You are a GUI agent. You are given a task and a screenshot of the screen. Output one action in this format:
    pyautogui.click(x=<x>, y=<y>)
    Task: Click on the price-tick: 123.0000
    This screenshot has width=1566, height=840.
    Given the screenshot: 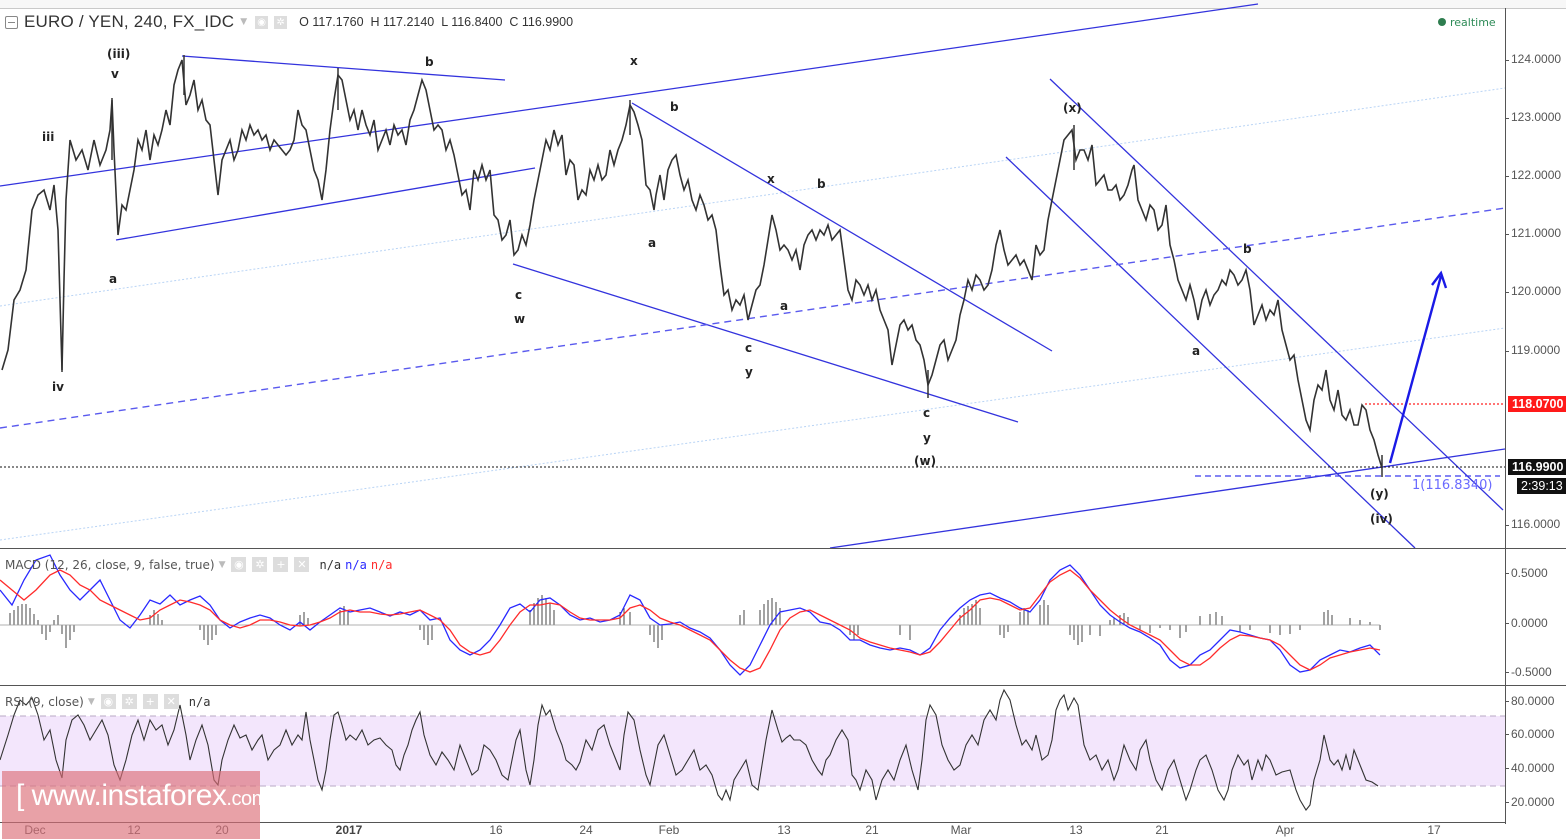 What is the action you would take?
    pyautogui.click(x=1536, y=117)
    